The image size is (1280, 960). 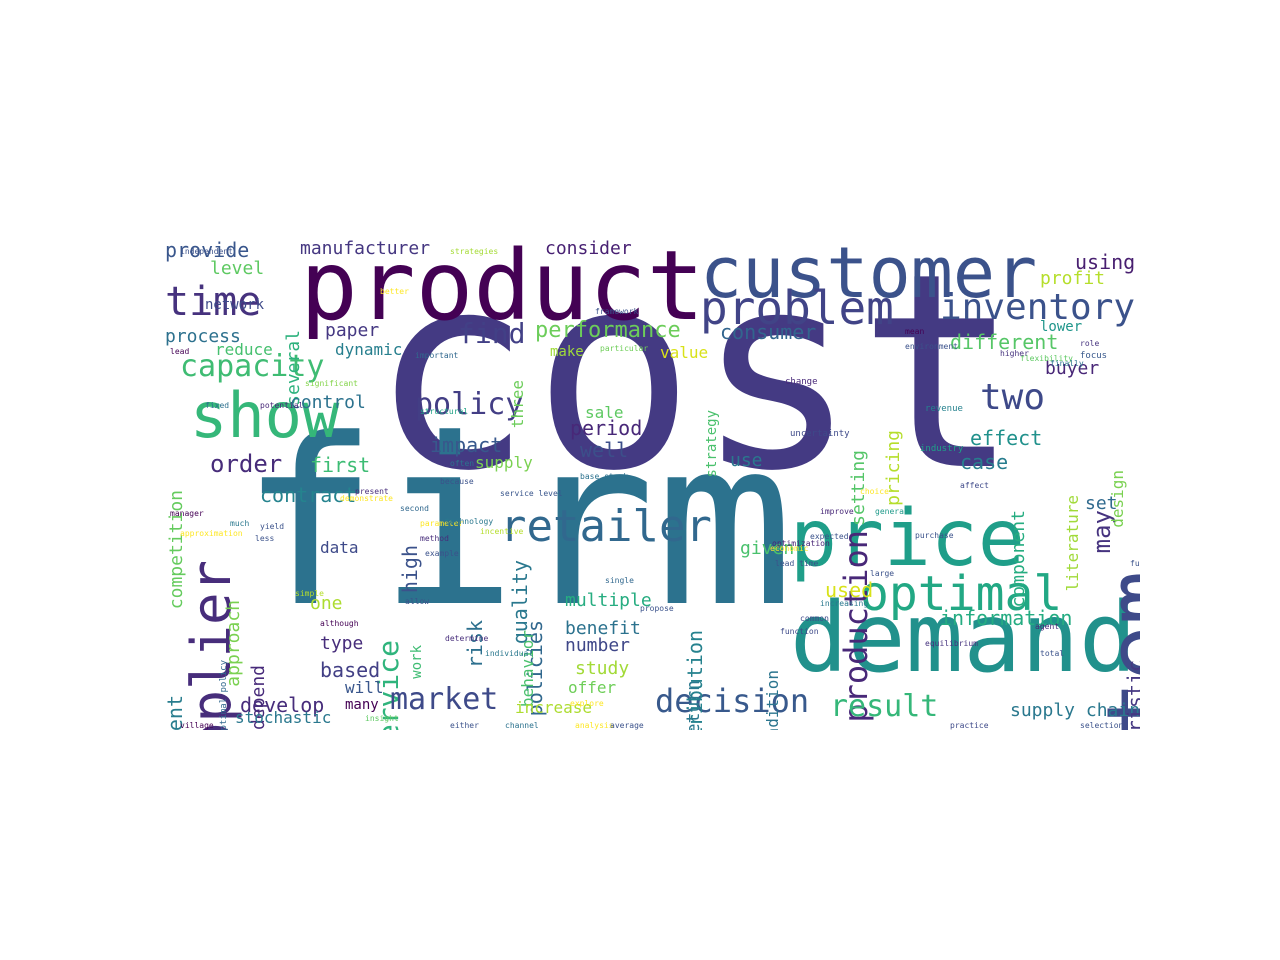 I want to click on word-environment: environment, so click(x=931, y=346).